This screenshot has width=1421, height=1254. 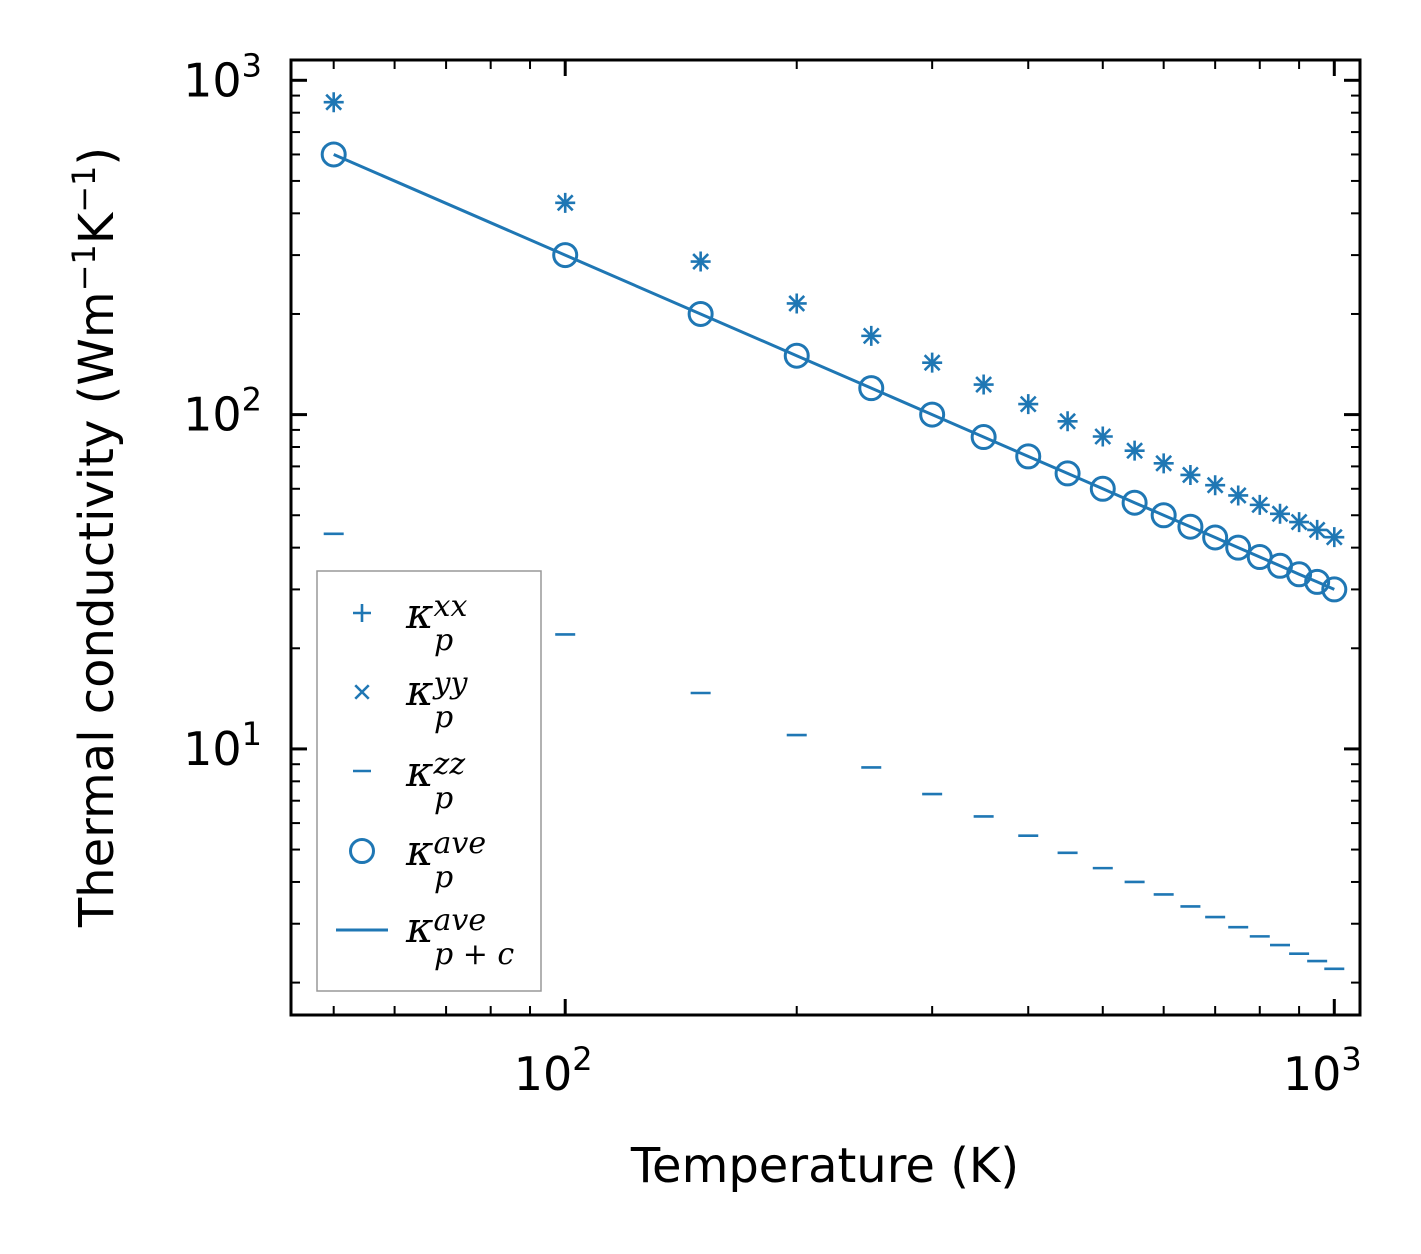 I want to click on legend-marker-plus, so click(x=362, y=613).